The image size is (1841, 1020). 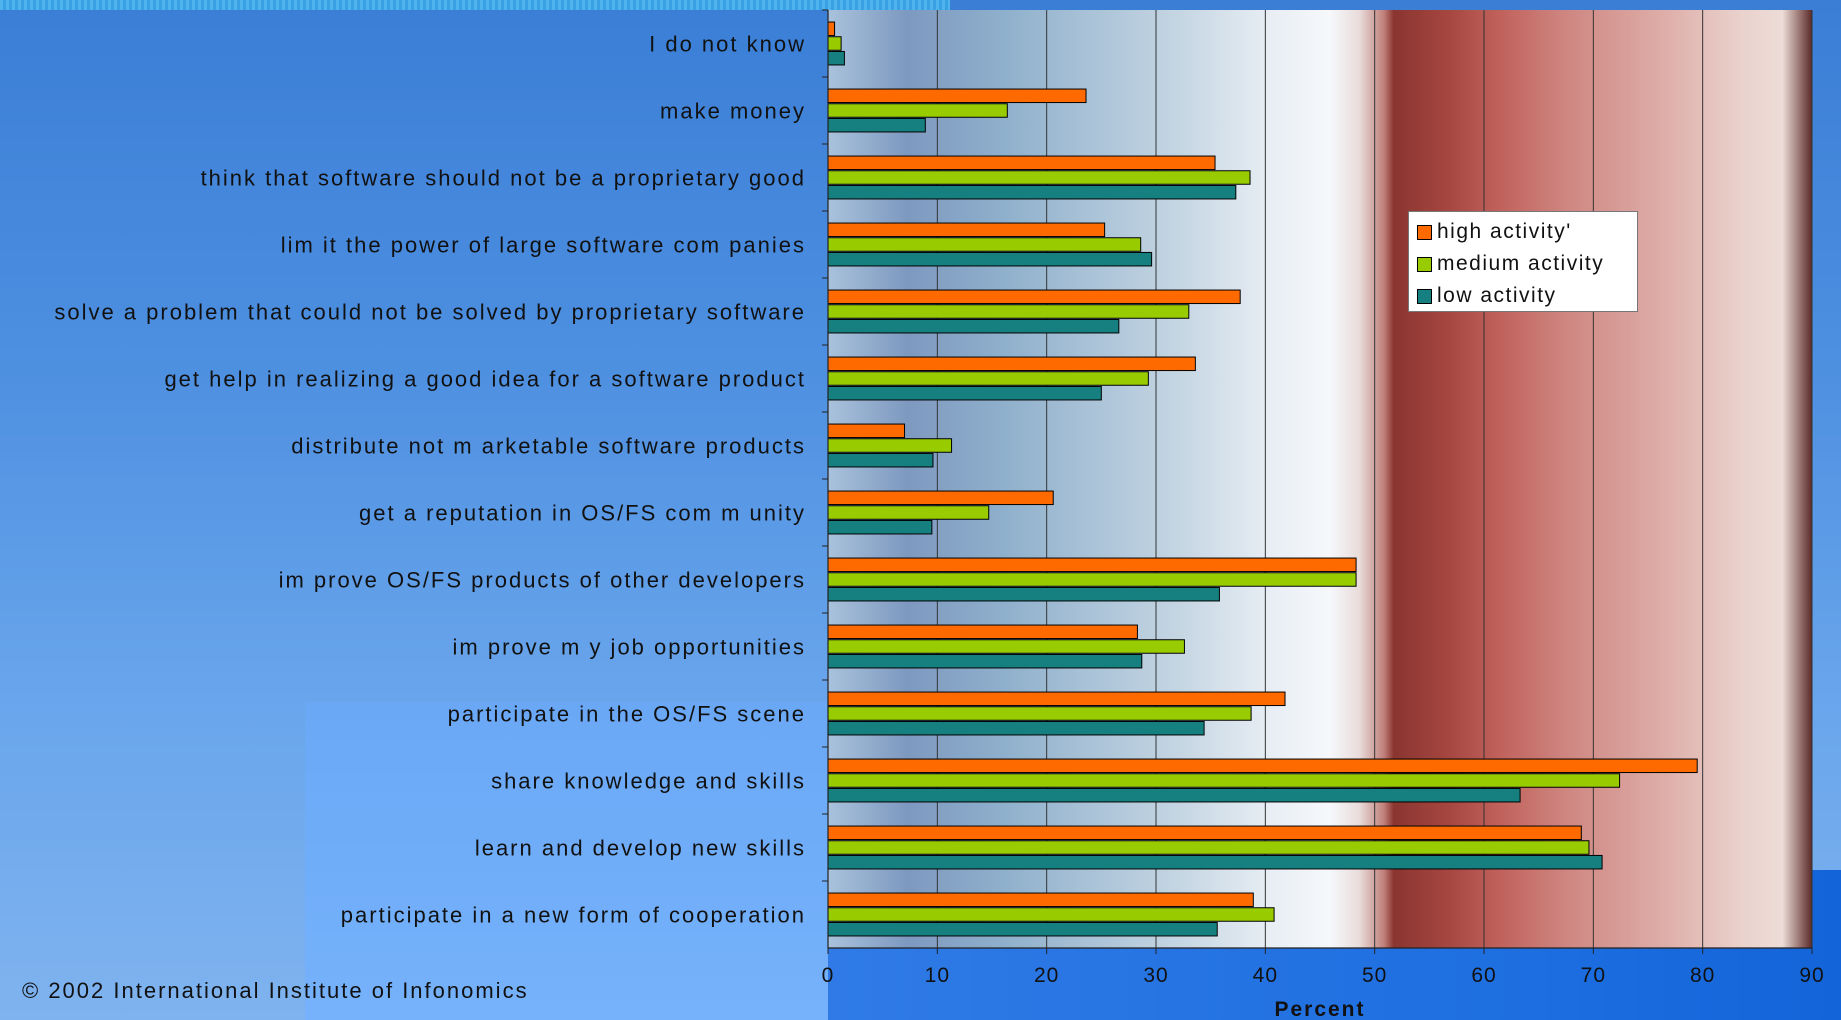 What do you see at coordinates (1155, 975) in the screenshot?
I see `x-tick-label: 30` at bounding box center [1155, 975].